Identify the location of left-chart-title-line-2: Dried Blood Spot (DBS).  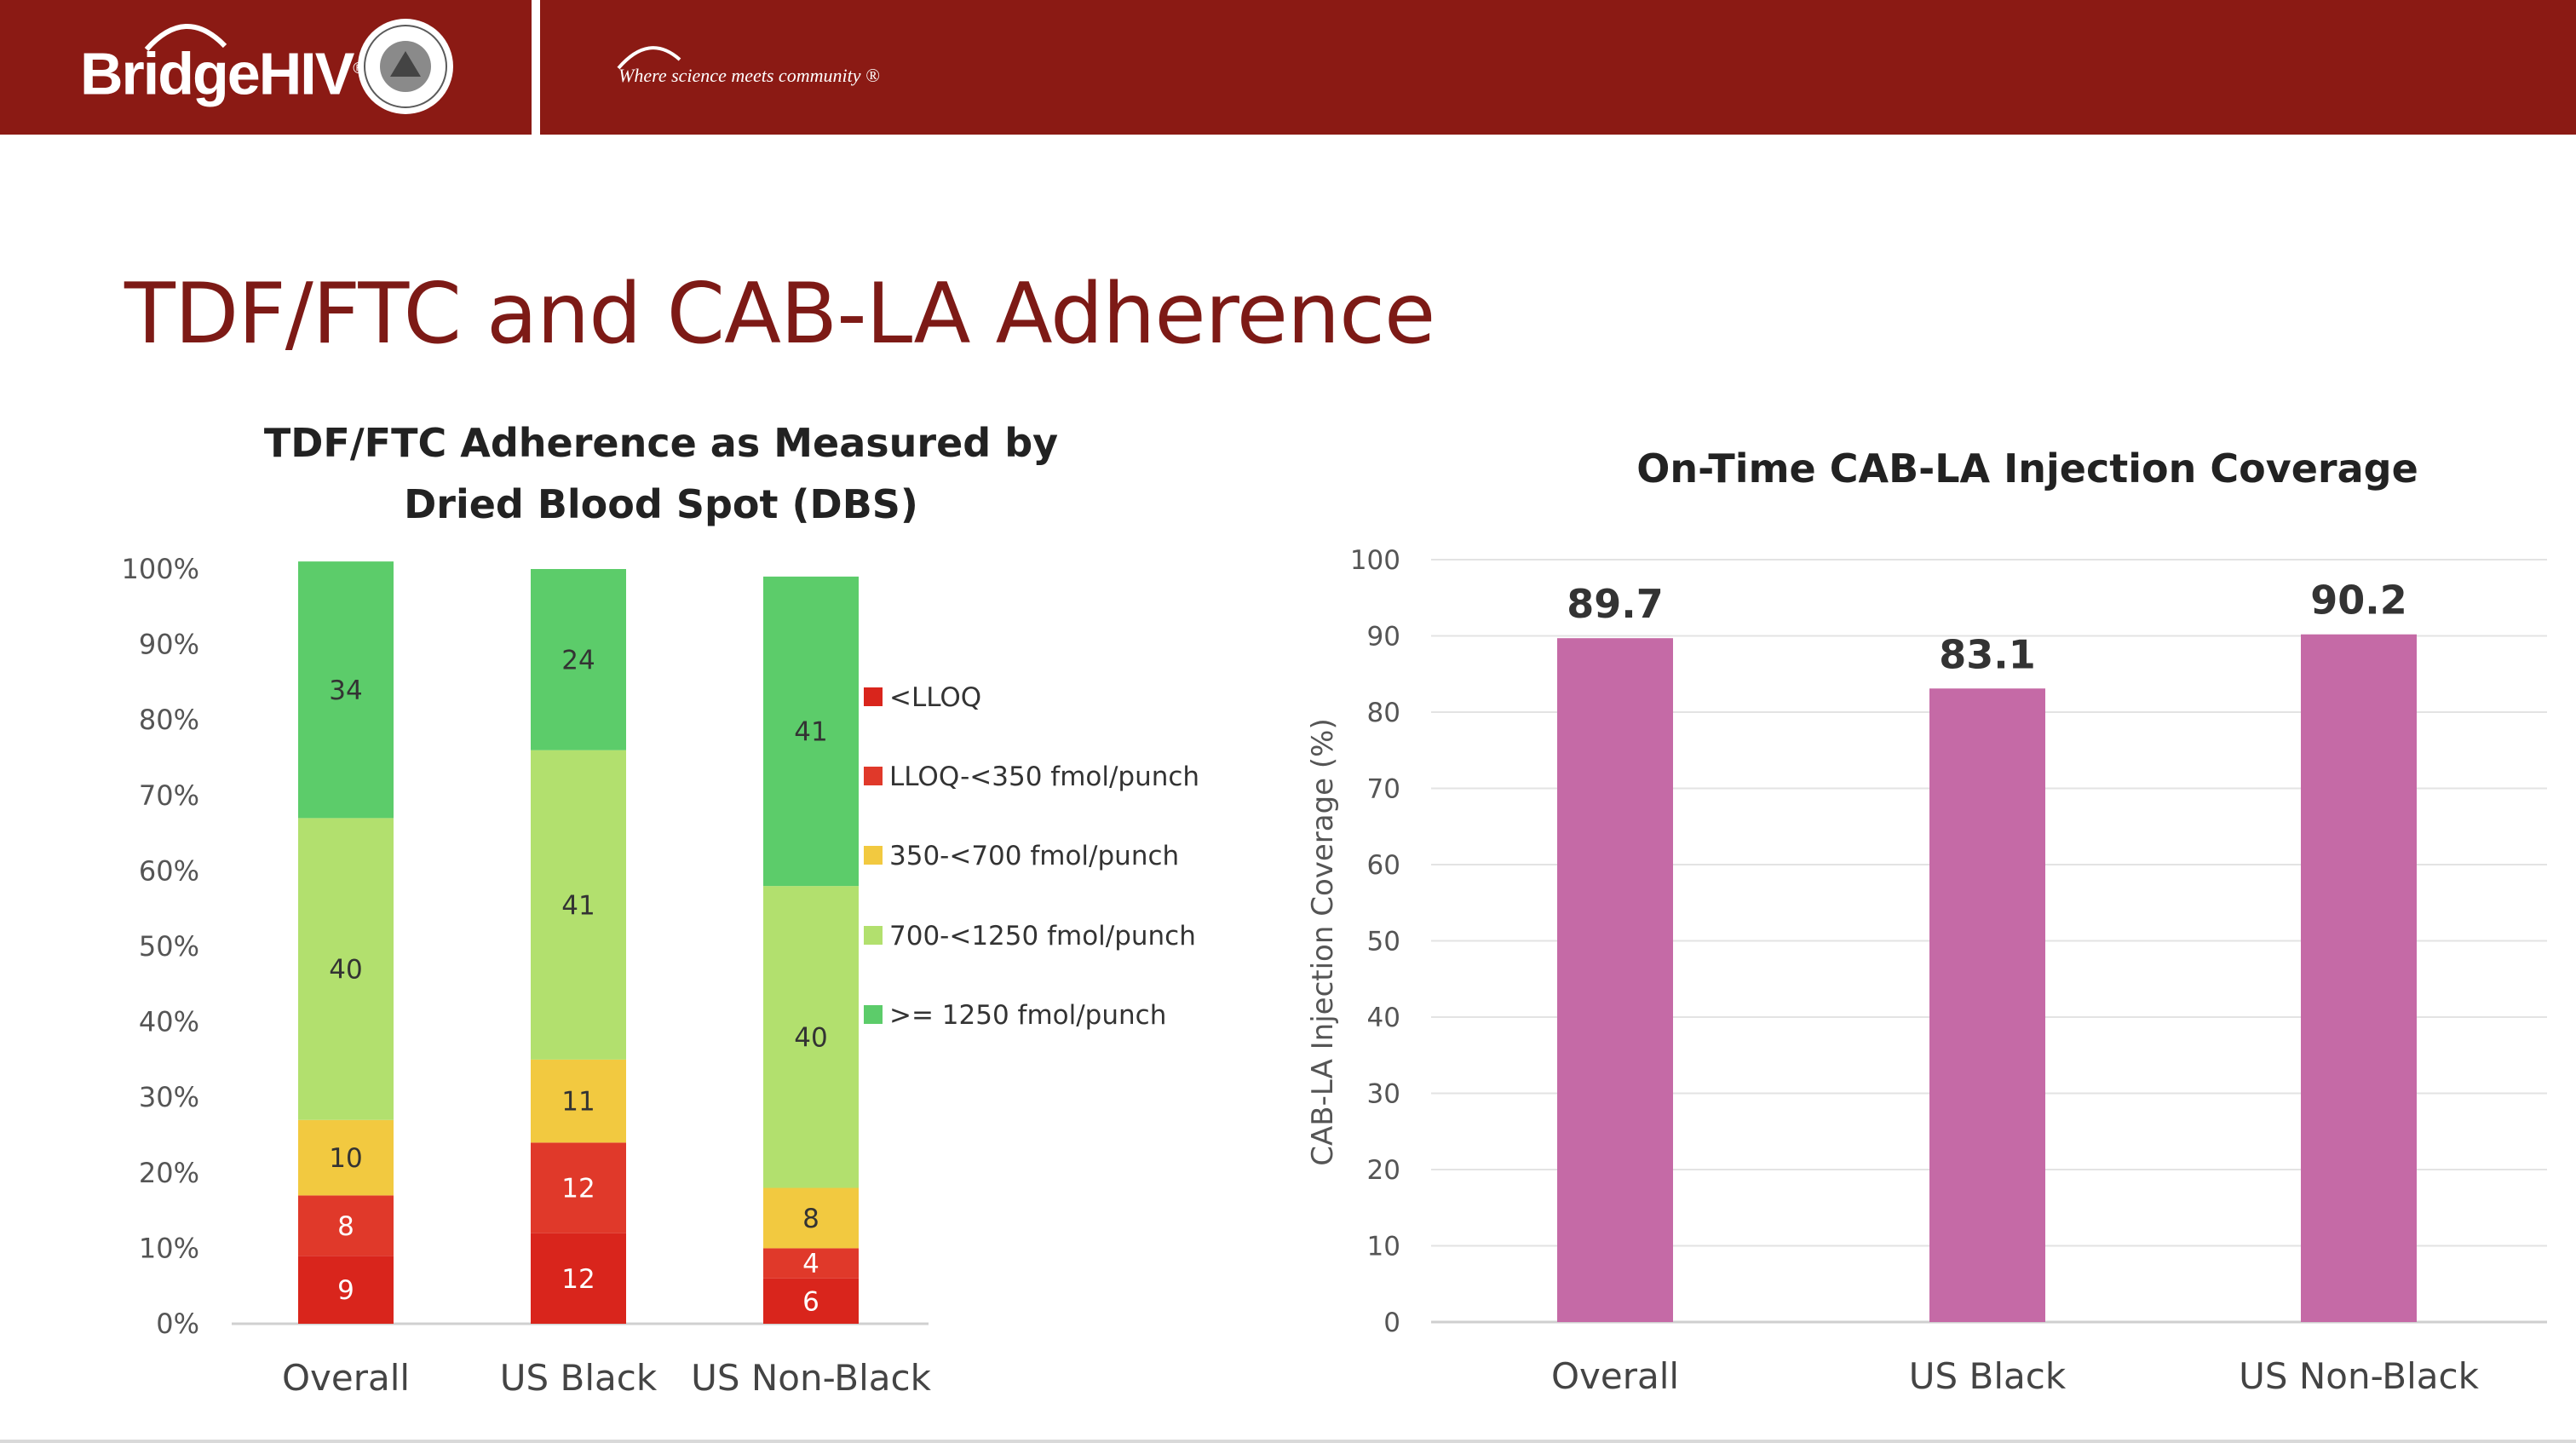
(661, 504).